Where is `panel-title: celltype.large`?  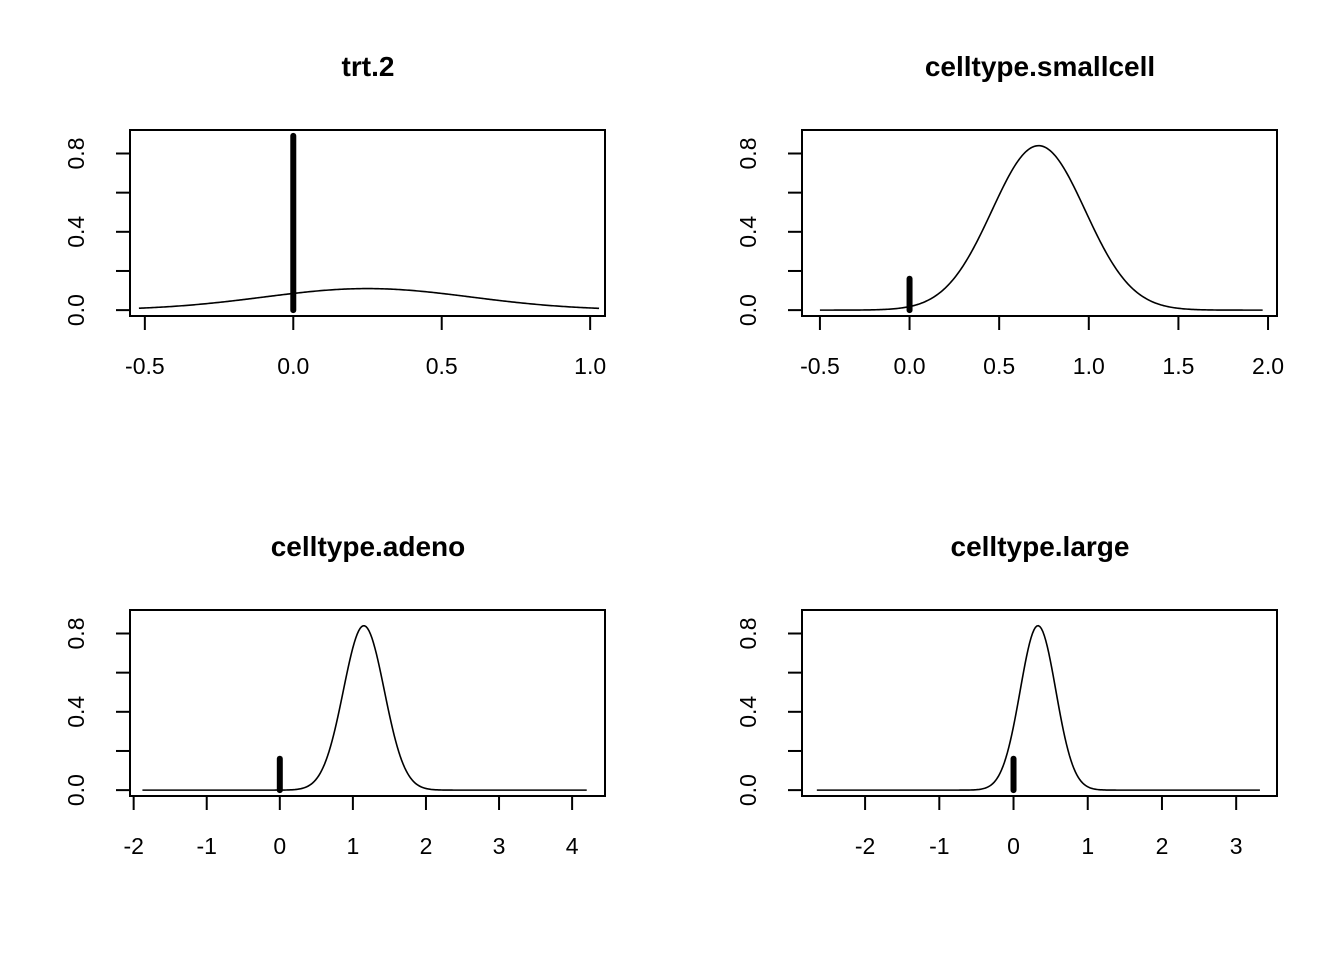
panel-title: celltype.large is located at coordinates (1040, 546).